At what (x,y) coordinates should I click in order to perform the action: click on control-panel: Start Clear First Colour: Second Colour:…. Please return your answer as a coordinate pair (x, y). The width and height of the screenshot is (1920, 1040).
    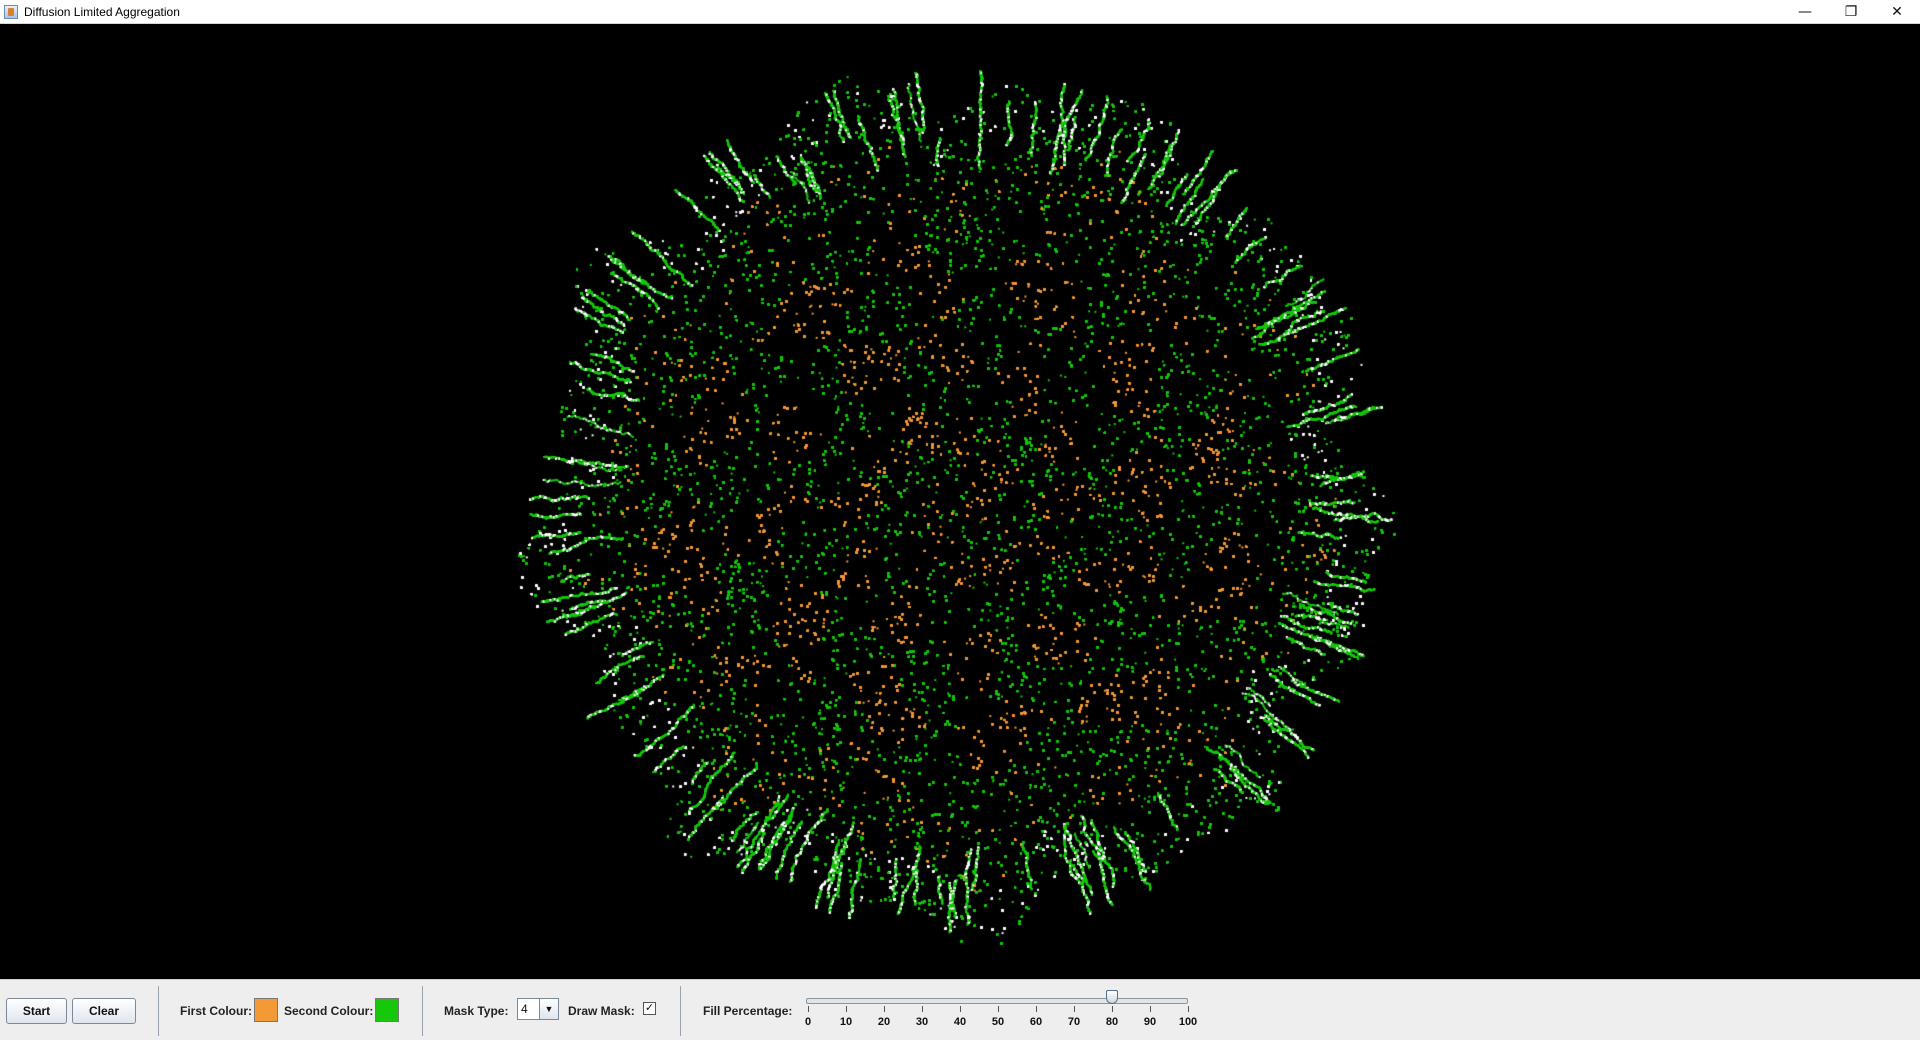
    Looking at the image, I should click on (960, 1009).